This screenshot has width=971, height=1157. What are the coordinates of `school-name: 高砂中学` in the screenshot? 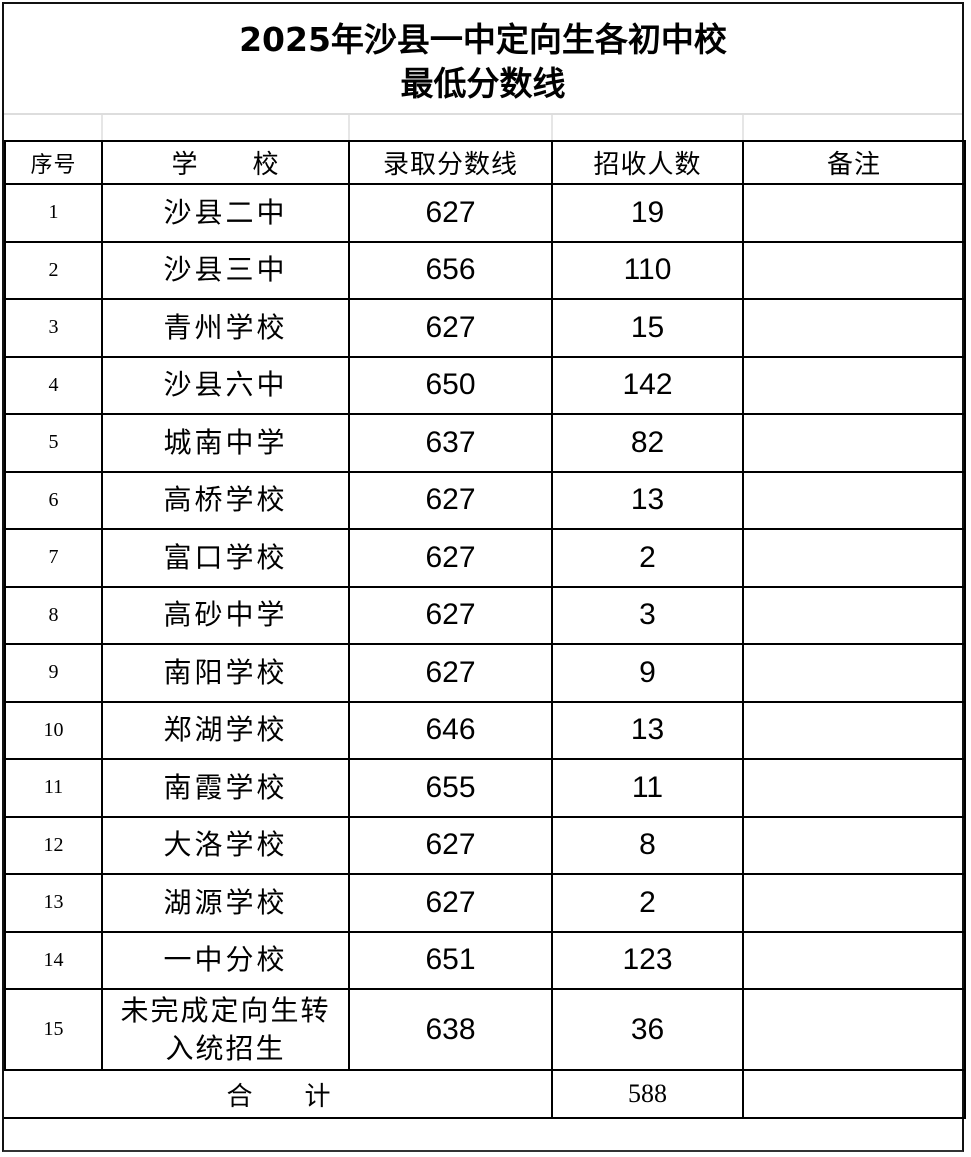 It's located at (225, 615).